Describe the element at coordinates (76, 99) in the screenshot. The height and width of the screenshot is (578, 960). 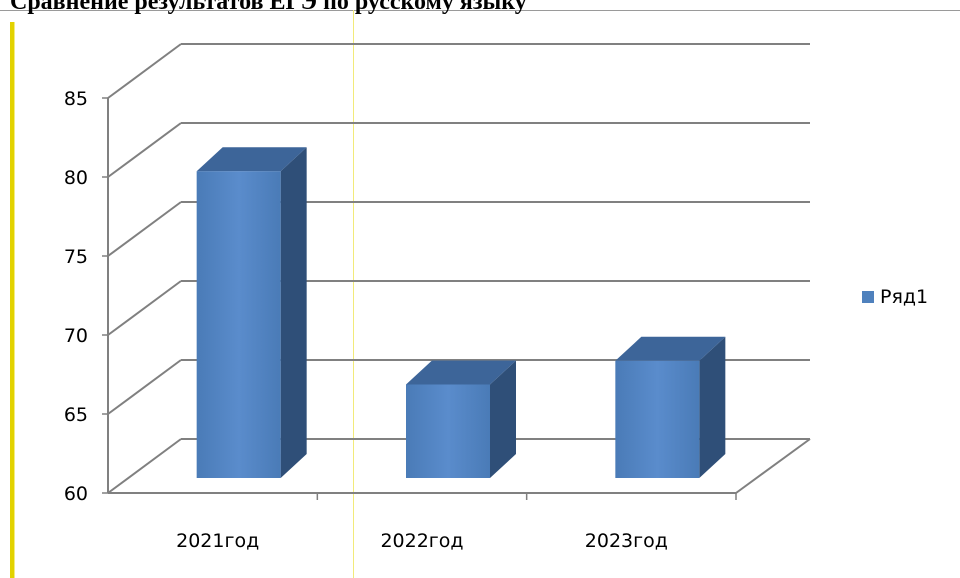
I see `y-tick-label: 85` at that location.